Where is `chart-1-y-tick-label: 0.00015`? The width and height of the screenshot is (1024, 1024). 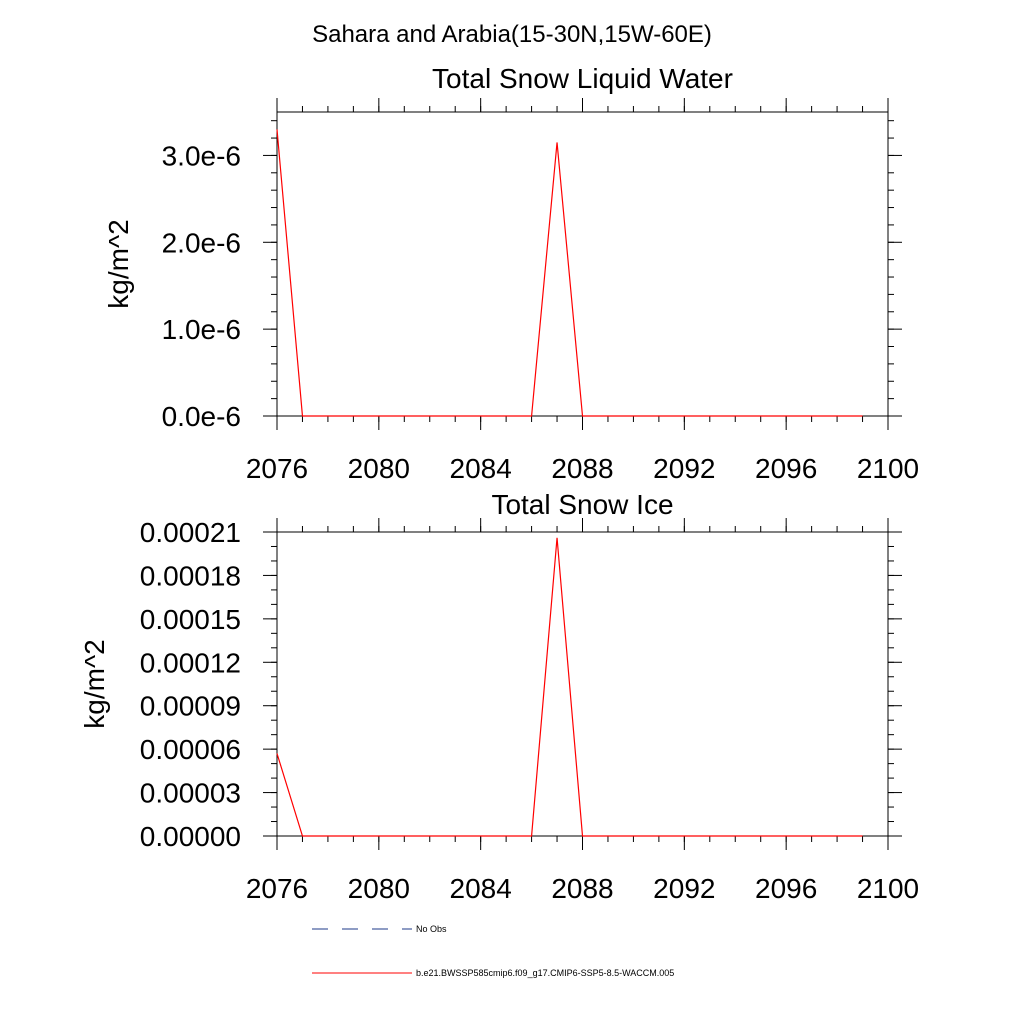 chart-1-y-tick-label: 0.00015 is located at coordinates (190, 619).